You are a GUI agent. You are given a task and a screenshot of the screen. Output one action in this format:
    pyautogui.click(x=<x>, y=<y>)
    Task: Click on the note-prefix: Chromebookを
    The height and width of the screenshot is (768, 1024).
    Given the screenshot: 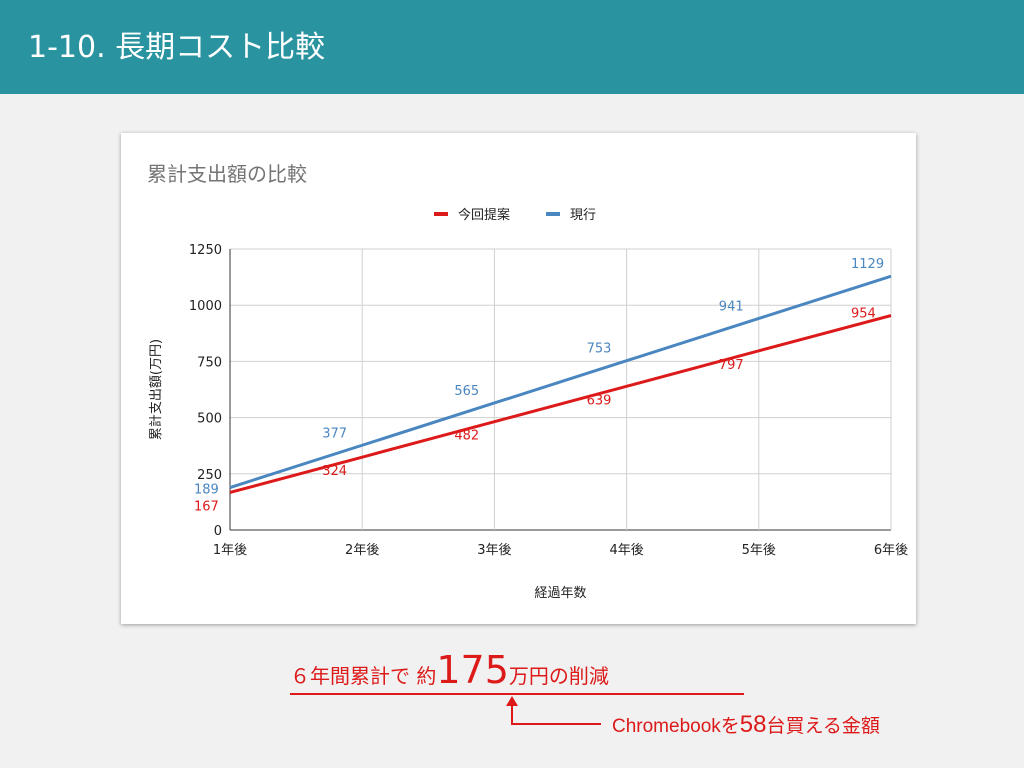 What is the action you would take?
    pyautogui.click(x=676, y=726)
    